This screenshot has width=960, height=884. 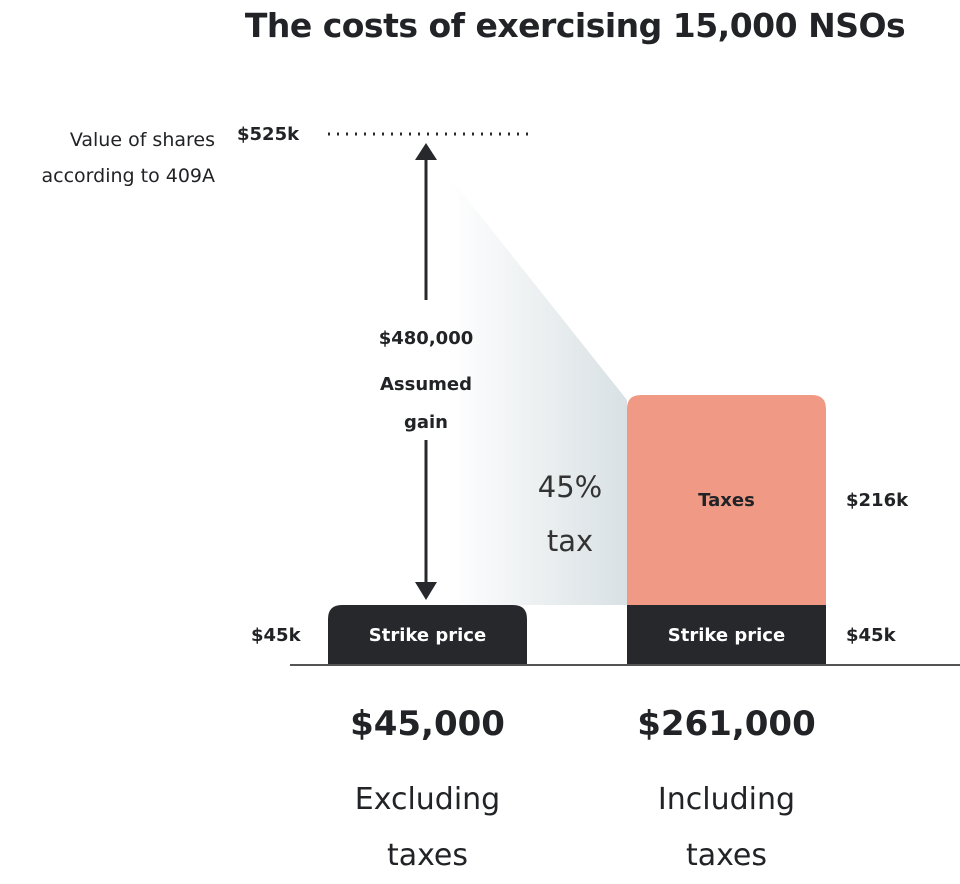 I want to click on arrow-down-head, so click(x=426, y=591).